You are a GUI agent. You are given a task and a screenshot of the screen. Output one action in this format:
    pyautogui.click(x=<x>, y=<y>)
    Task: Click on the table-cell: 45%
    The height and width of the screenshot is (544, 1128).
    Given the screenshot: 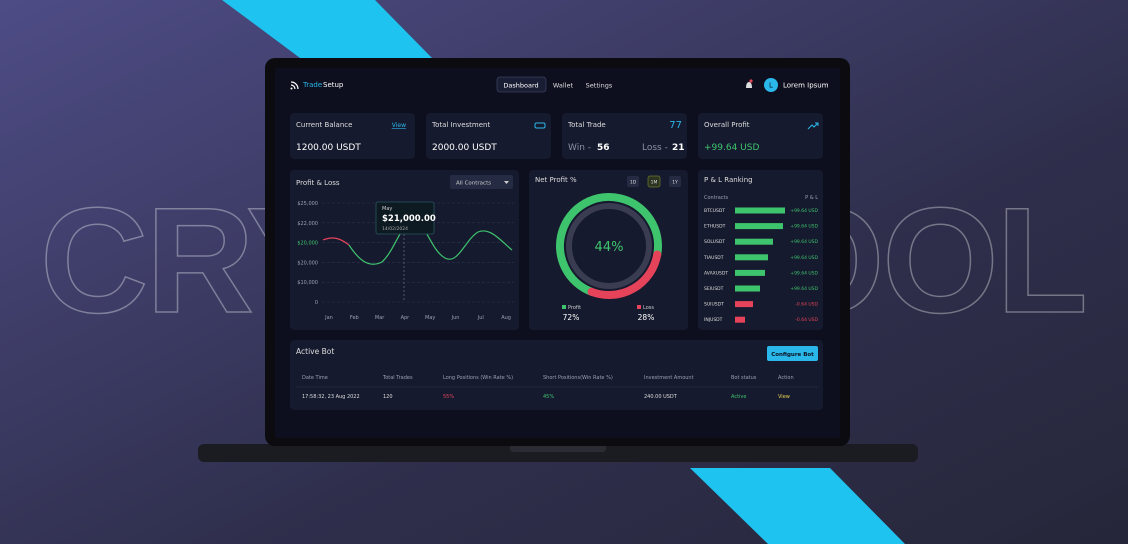 What is the action you would take?
    pyautogui.click(x=548, y=397)
    